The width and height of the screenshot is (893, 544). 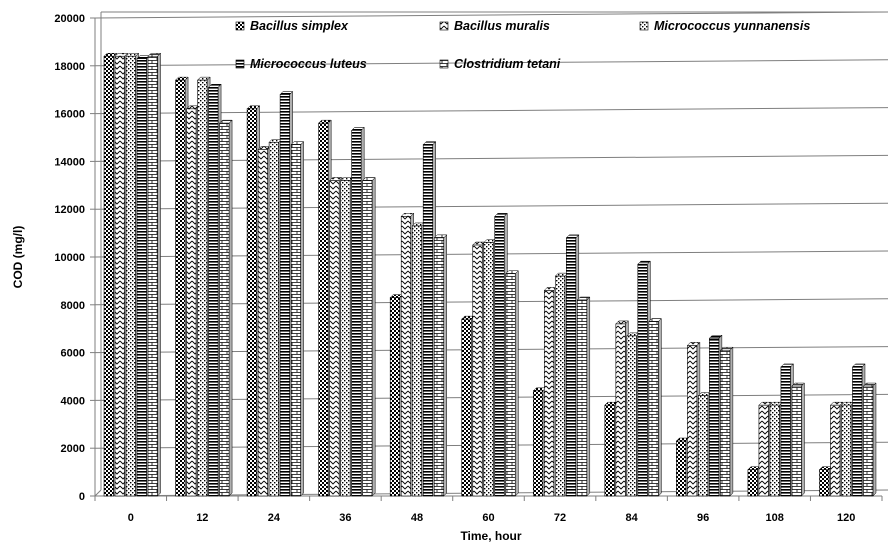 I want to click on x-axis-title: Time, hour, so click(x=490, y=536).